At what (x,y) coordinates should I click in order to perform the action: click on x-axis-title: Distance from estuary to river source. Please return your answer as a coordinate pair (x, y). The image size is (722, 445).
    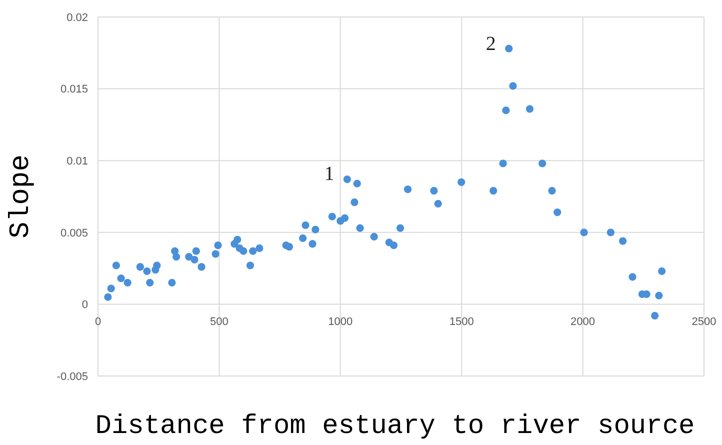
    Looking at the image, I should click on (395, 427).